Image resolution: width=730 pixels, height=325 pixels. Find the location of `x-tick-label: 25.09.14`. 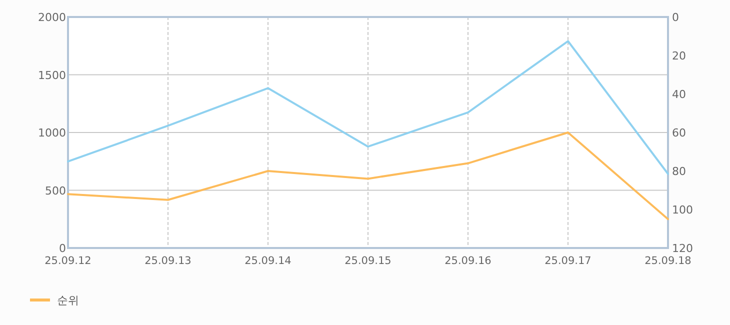

x-tick-label: 25.09.14 is located at coordinates (268, 261).